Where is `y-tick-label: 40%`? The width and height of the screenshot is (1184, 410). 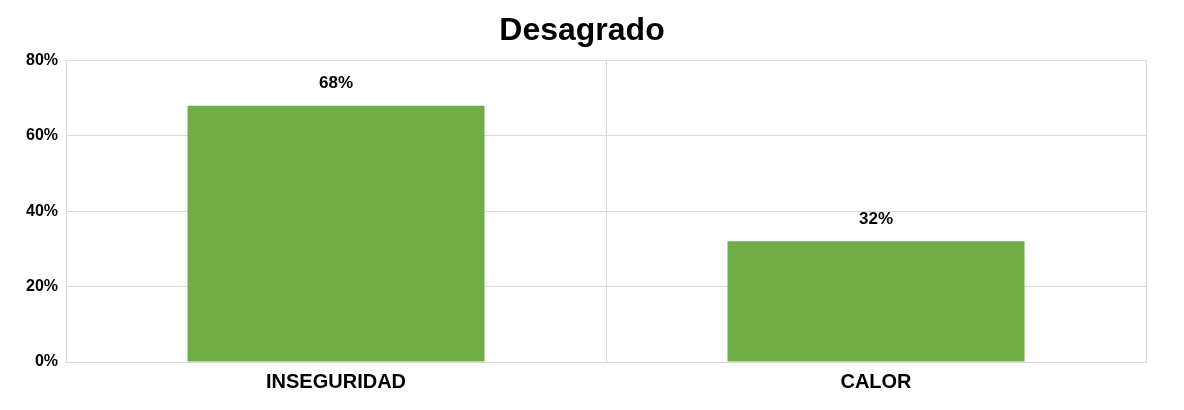 y-tick-label: 40% is located at coordinates (42, 210).